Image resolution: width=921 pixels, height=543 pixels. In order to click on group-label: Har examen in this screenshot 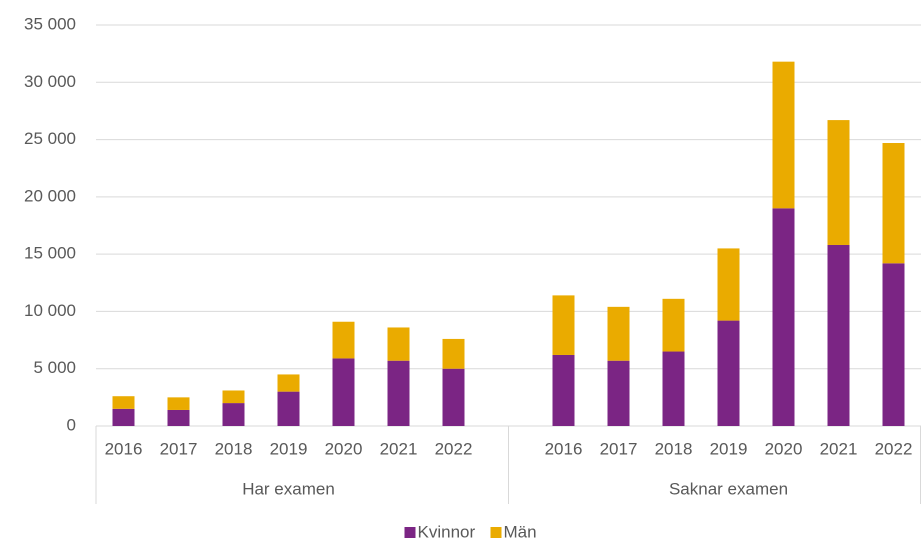, I will do `click(288, 488)`.